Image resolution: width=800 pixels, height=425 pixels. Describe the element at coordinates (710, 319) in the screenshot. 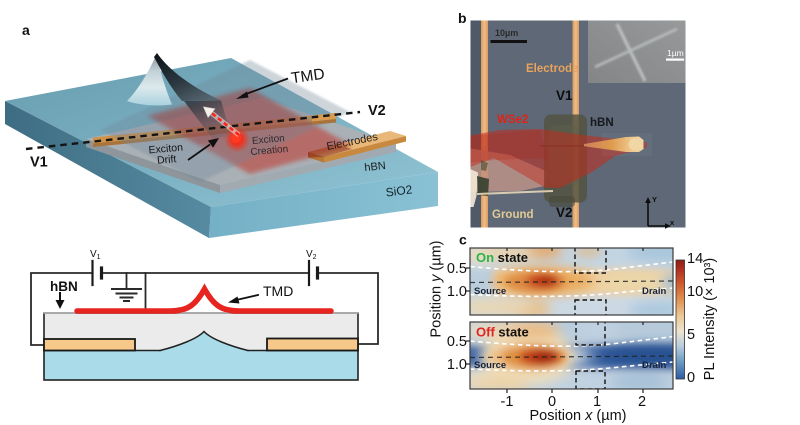

I see `svg-text: PL Intensity (× 10³)` at that location.